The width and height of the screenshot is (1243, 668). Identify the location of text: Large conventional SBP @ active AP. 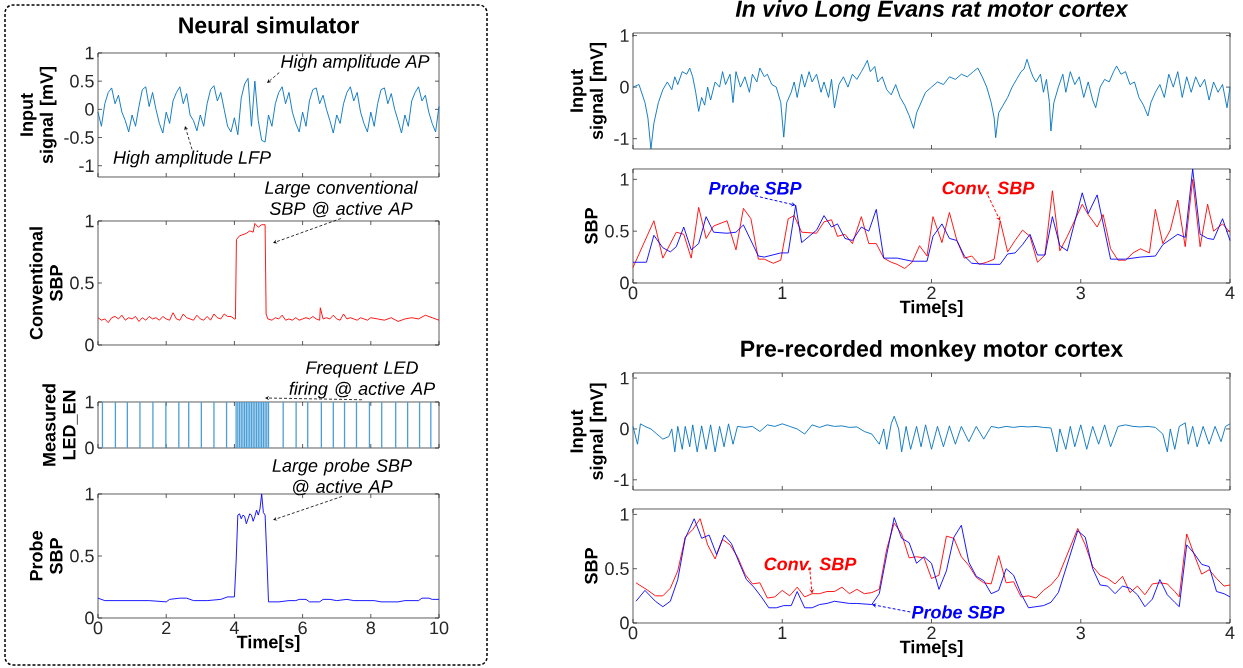
(341, 199).